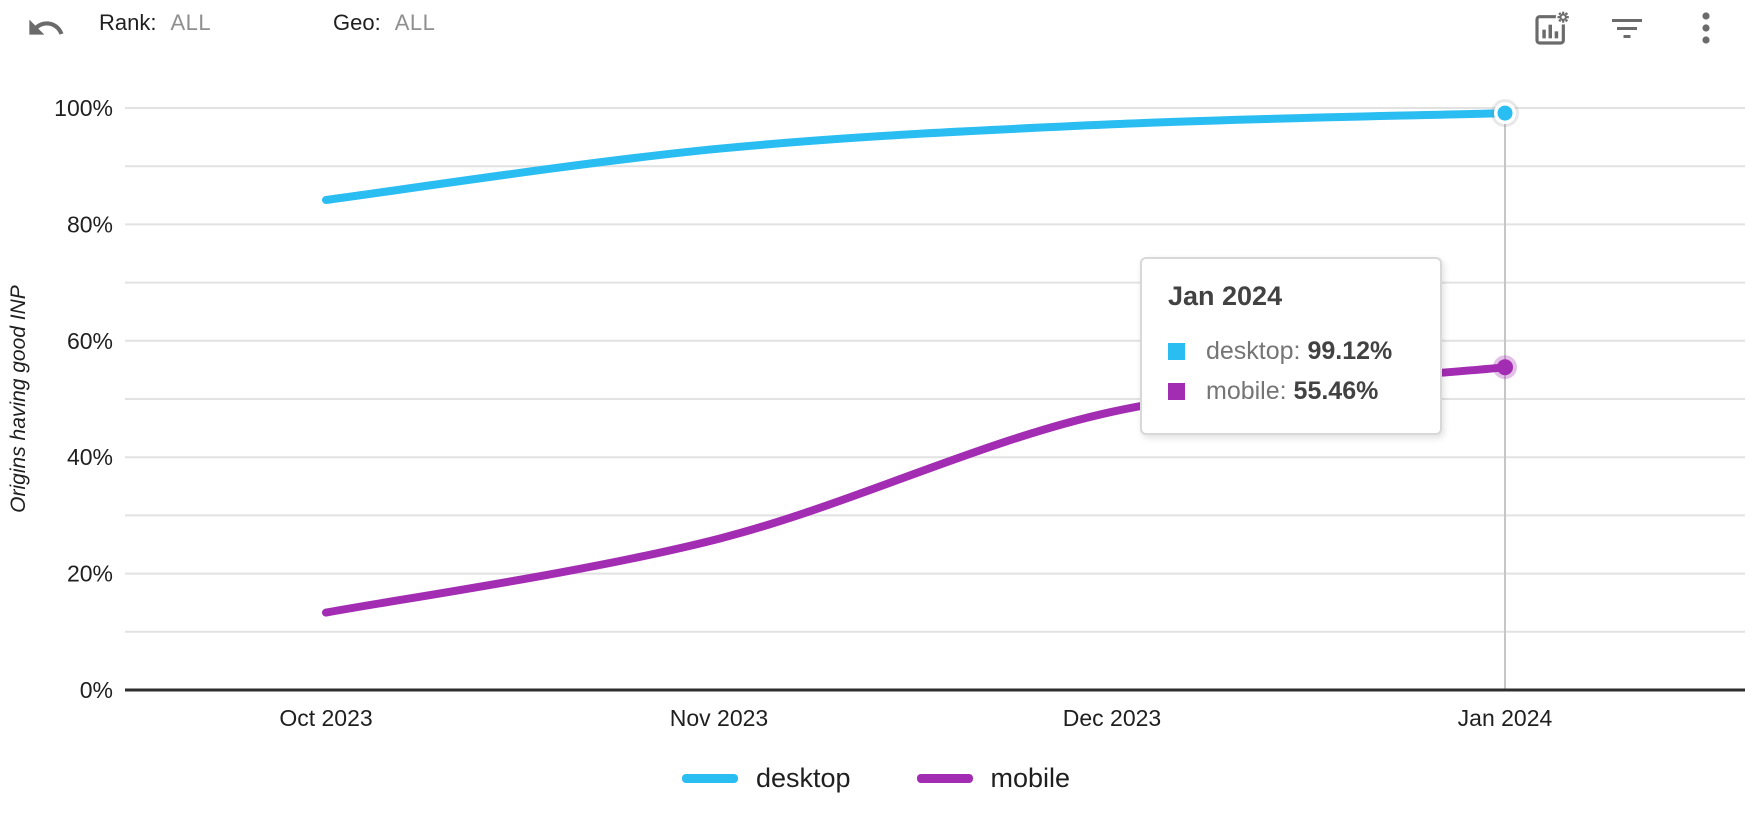 This screenshot has height=826, width=1752. What do you see at coordinates (191, 22) in the screenshot?
I see `rank-value: ALL` at bounding box center [191, 22].